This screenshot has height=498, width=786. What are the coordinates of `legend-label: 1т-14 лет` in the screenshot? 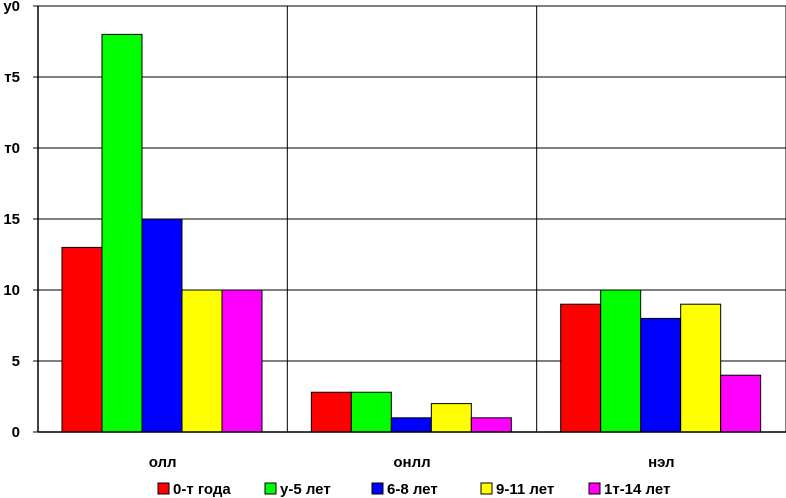 It's located at (637, 489).